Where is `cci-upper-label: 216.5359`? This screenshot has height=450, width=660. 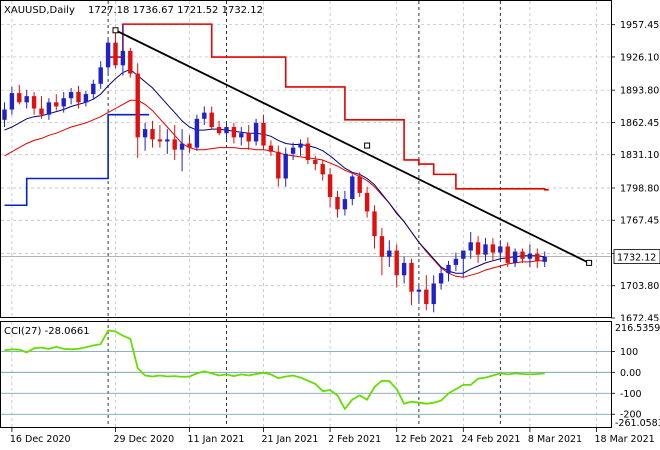
cci-upper-label: 216.5359 is located at coordinates (637, 328).